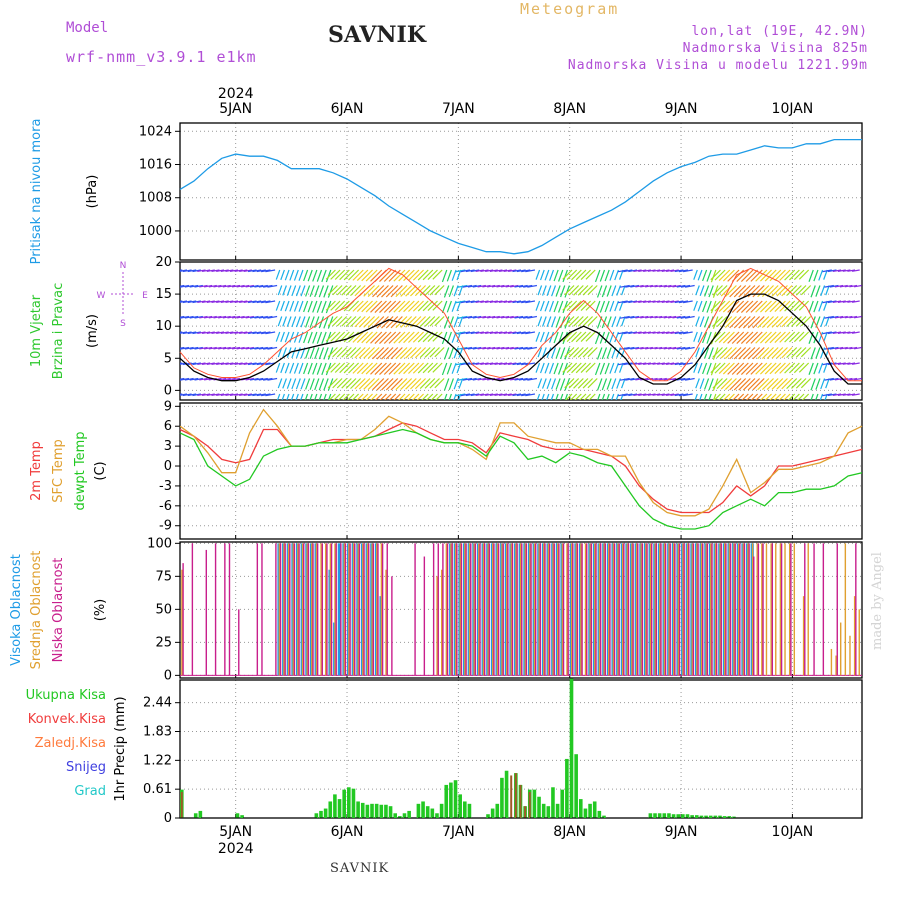 The width and height of the screenshot is (900, 900). I want to click on y-tick-label: 20, so click(163, 262).